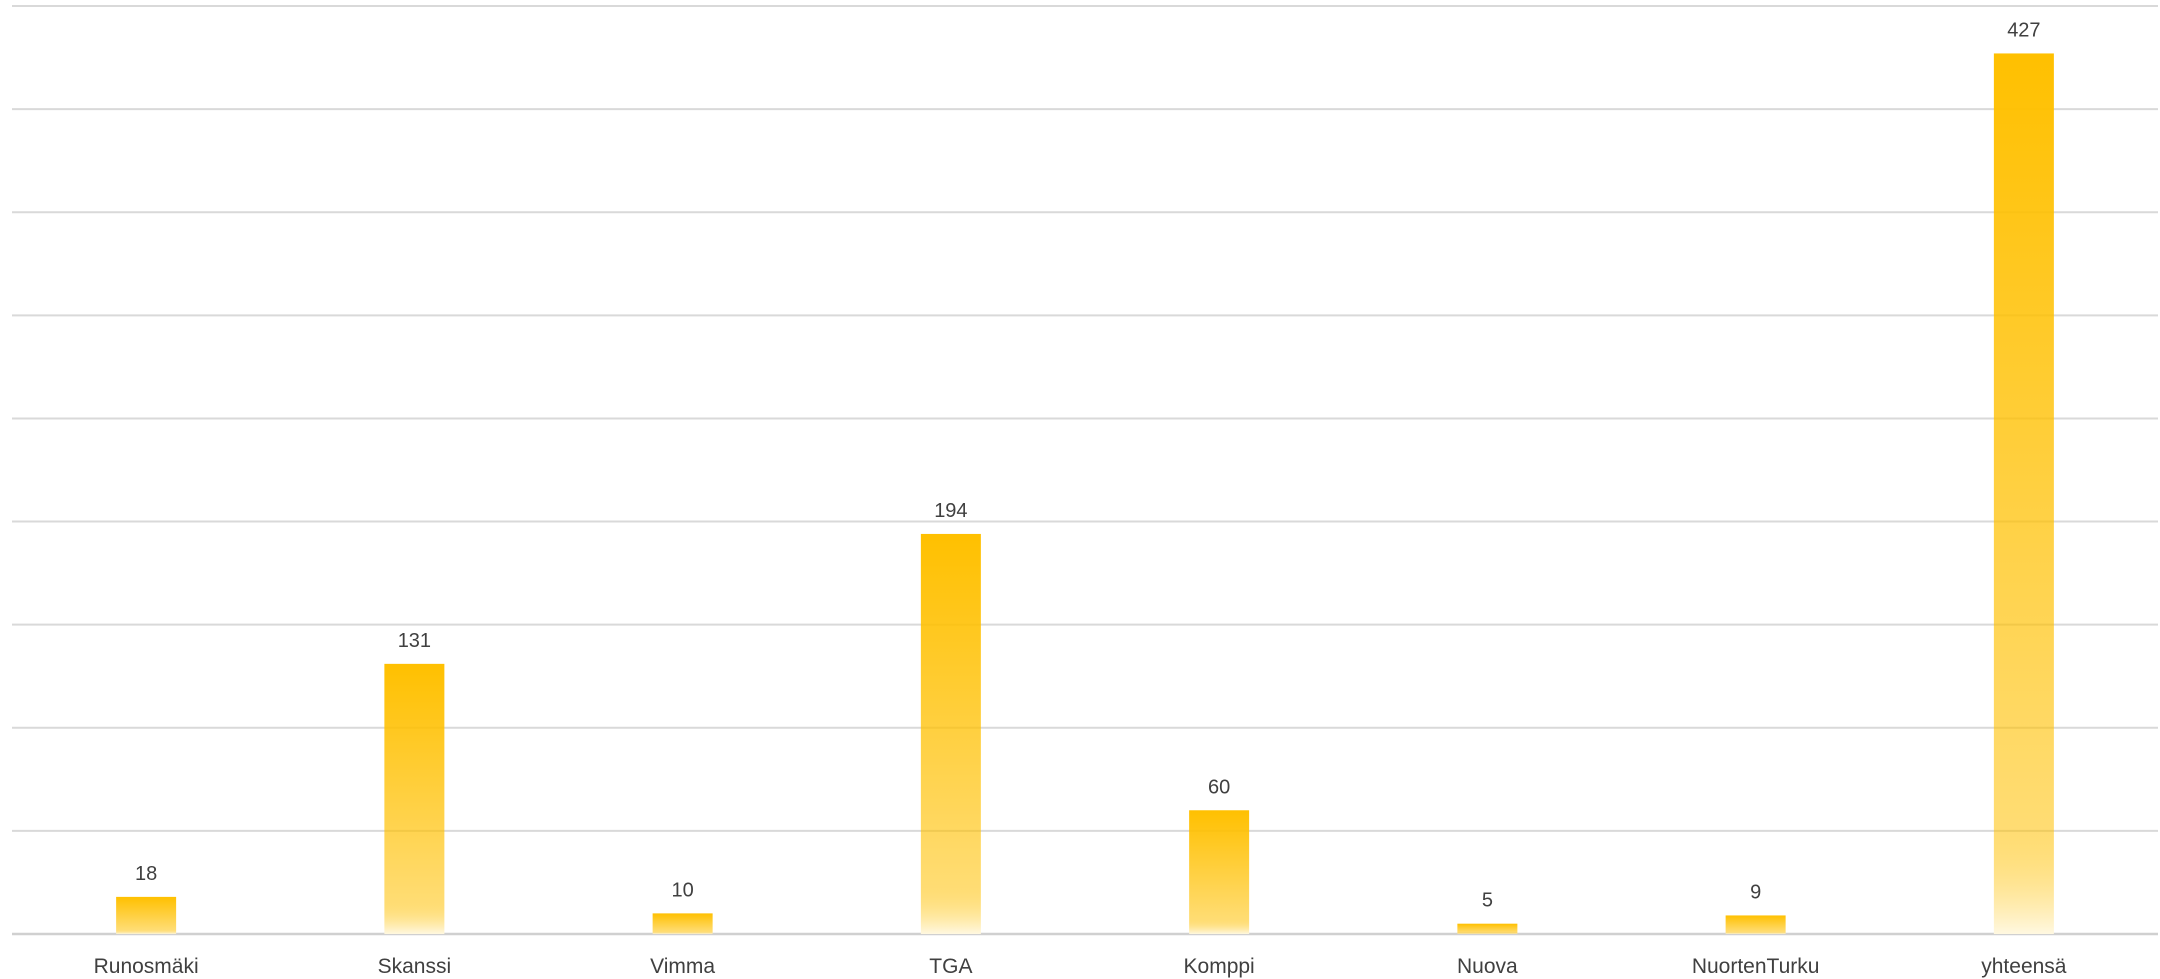 This screenshot has height=979, width=2160. Describe the element at coordinates (2024, 966) in the screenshot. I see `x-tick-label-7: yhteensä` at that location.